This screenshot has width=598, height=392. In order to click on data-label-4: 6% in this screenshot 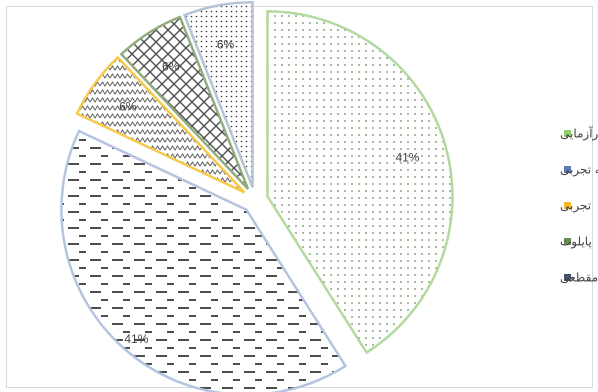, I will do `click(171, 66)`.